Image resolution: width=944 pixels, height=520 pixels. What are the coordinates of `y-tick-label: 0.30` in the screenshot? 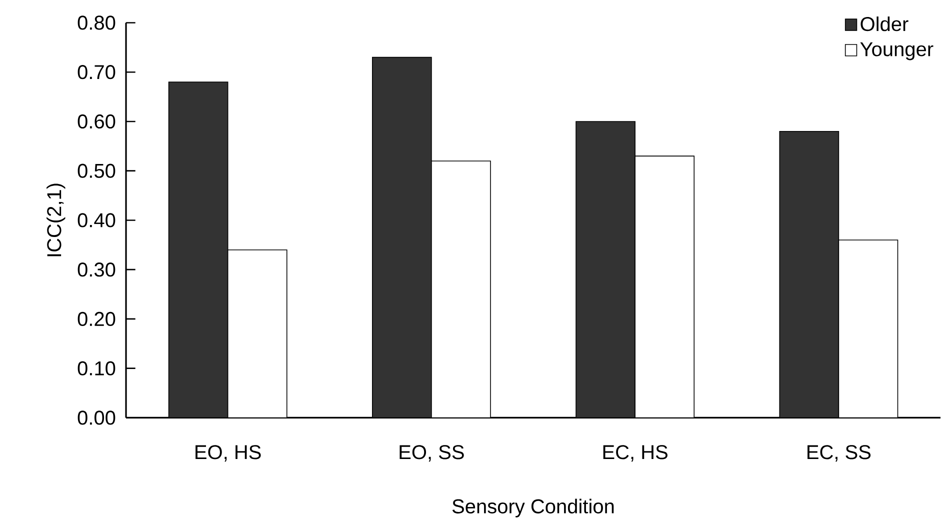 It's located at (97, 269).